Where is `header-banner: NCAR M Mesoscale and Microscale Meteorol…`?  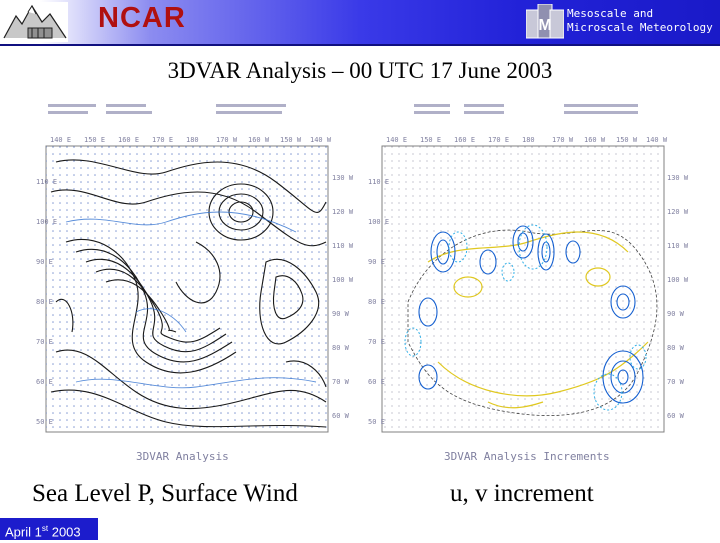
header-banner: NCAR M Mesoscale and Microscale Meteorol… is located at coordinates (360, 23).